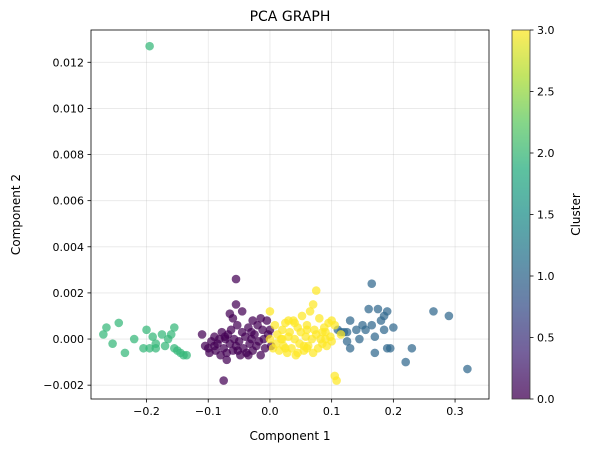 The width and height of the screenshot is (592, 453). What do you see at coordinates (394, 411) in the screenshot?
I see `x-tick-label: 0.2` at bounding box center [394, 411].